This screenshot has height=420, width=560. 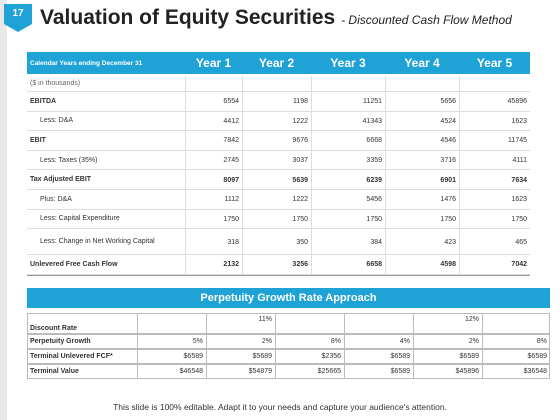 What do you see at coordinates (329, 371) in the screenshot?
I see `value-cell: $25665` at bounding box center [329, 371].